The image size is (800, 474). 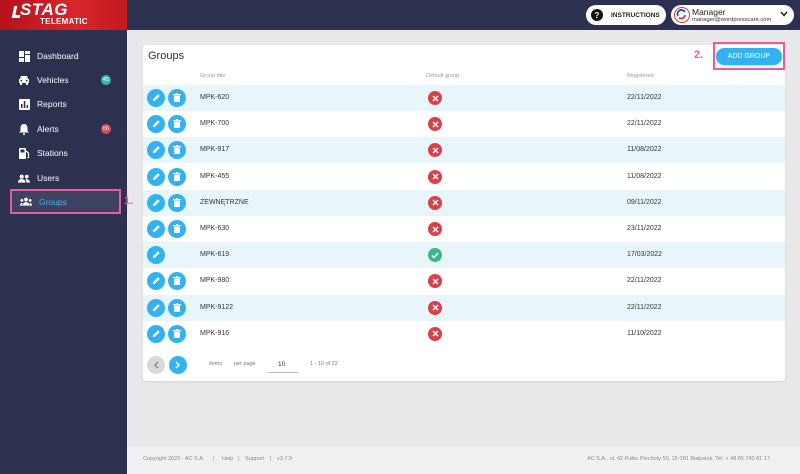 I want to click on car-icon, so click(x=24, y=80).